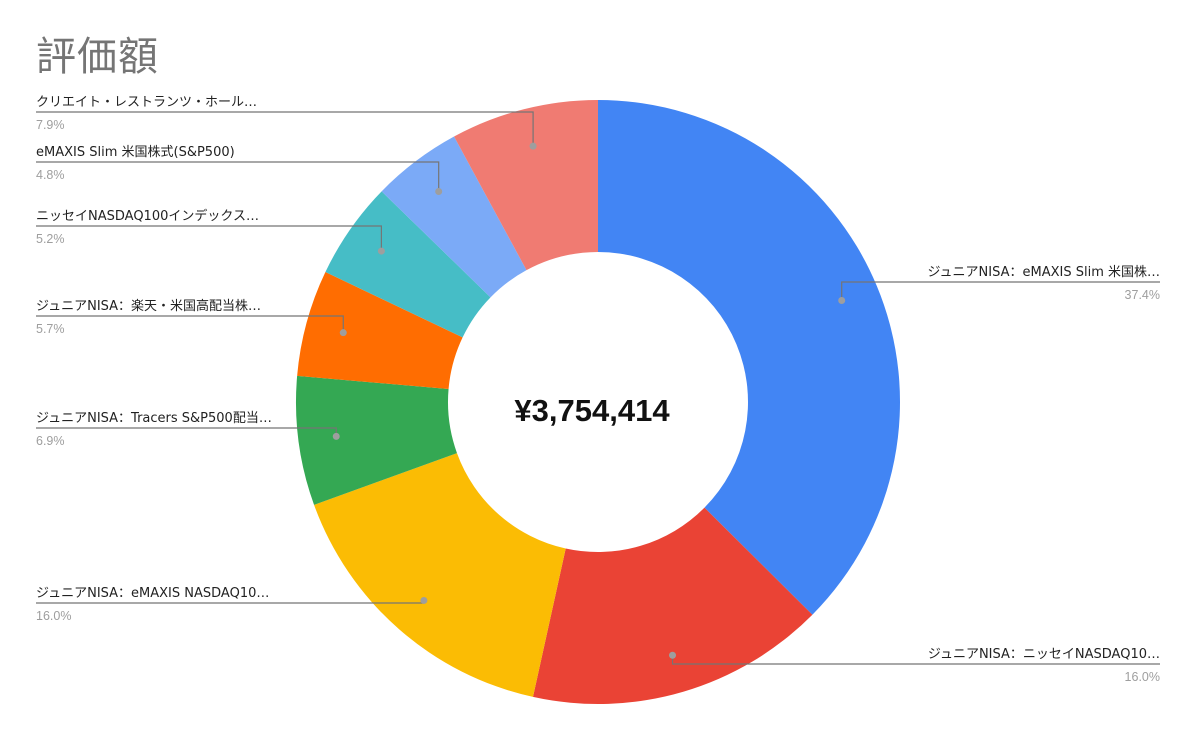 This screenshot has width=1196, height=738. I want to click on chart-title: 評価額, so click(97, 57).